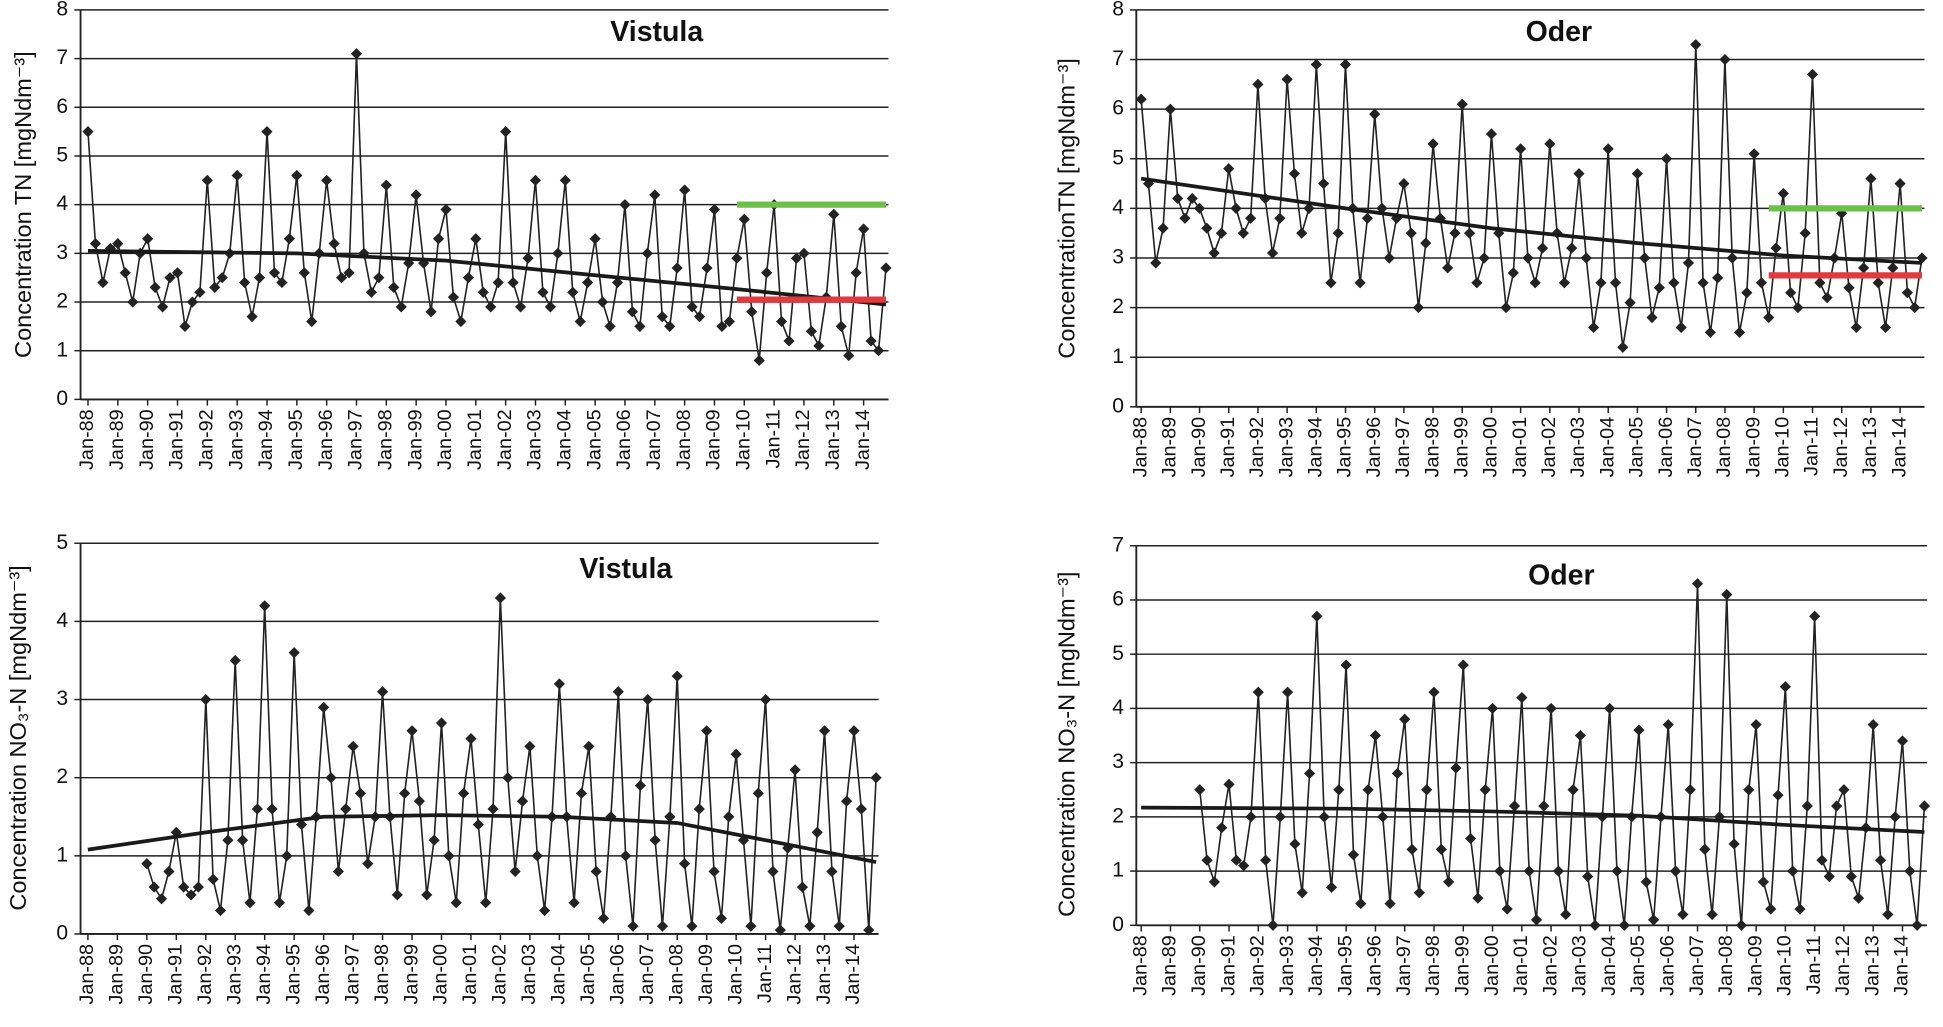 The width and height of the screenshot is (1943, 1027). I want to click on y-tick-label: 1, so click(1118, 356).